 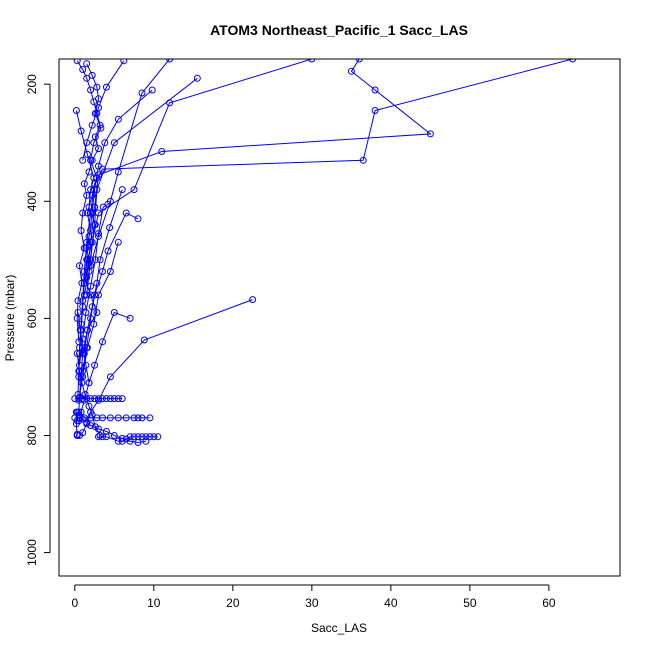 What do you see at coordinates (313, 597) in the screenshot?
I see `x-axis: 0 10 20 30 40 50 60` at bounding box center [313, 597].